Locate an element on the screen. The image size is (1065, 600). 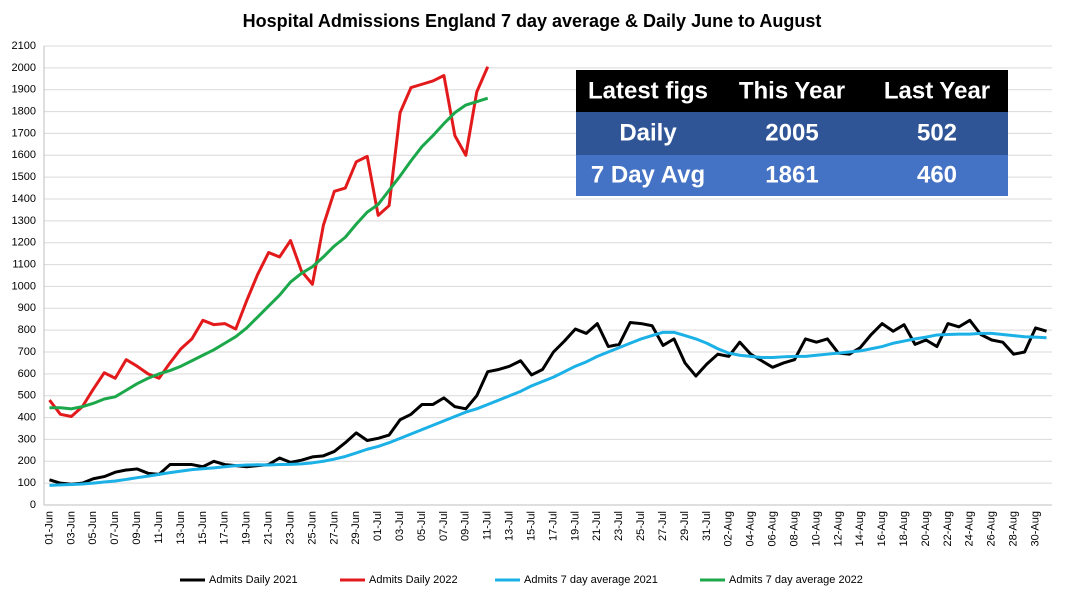
x-tick-label: 08-Aug is located at coordinates (794, 528).